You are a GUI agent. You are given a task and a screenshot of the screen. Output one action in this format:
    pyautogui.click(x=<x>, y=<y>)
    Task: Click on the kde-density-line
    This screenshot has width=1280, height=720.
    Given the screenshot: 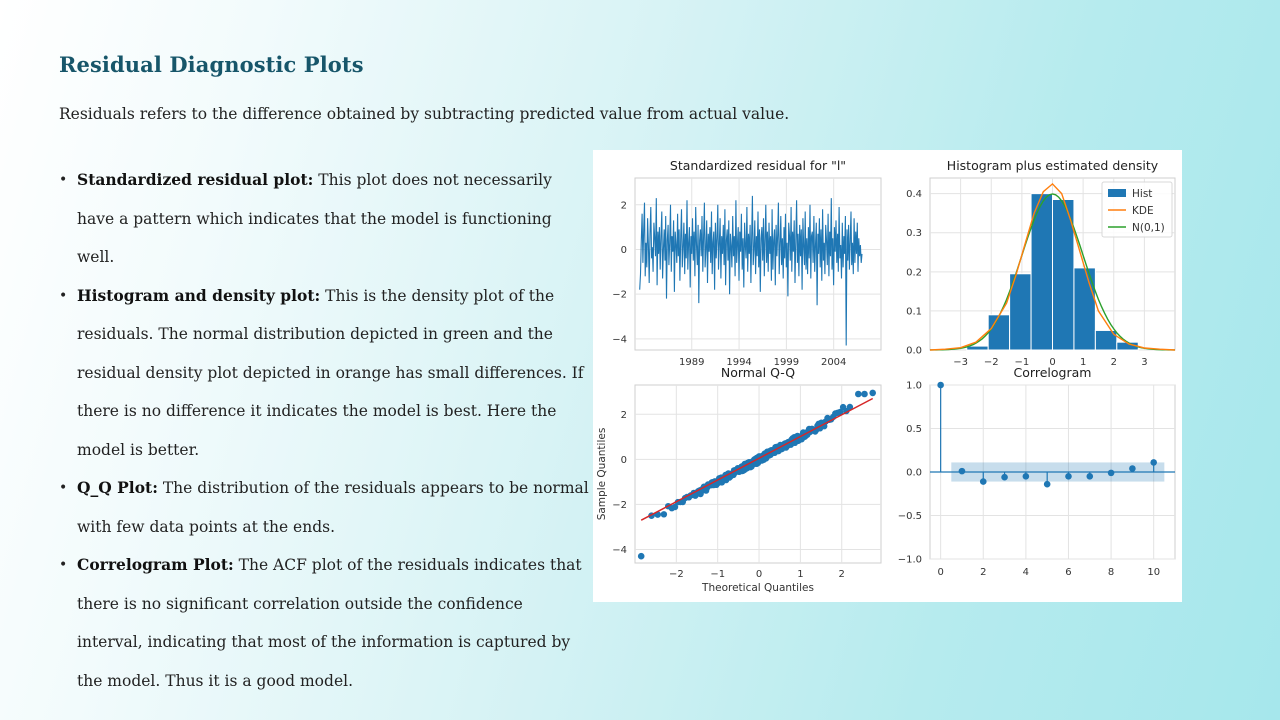 What is the action you would take?
    pyautogui.click(x=1052, y=266)
    